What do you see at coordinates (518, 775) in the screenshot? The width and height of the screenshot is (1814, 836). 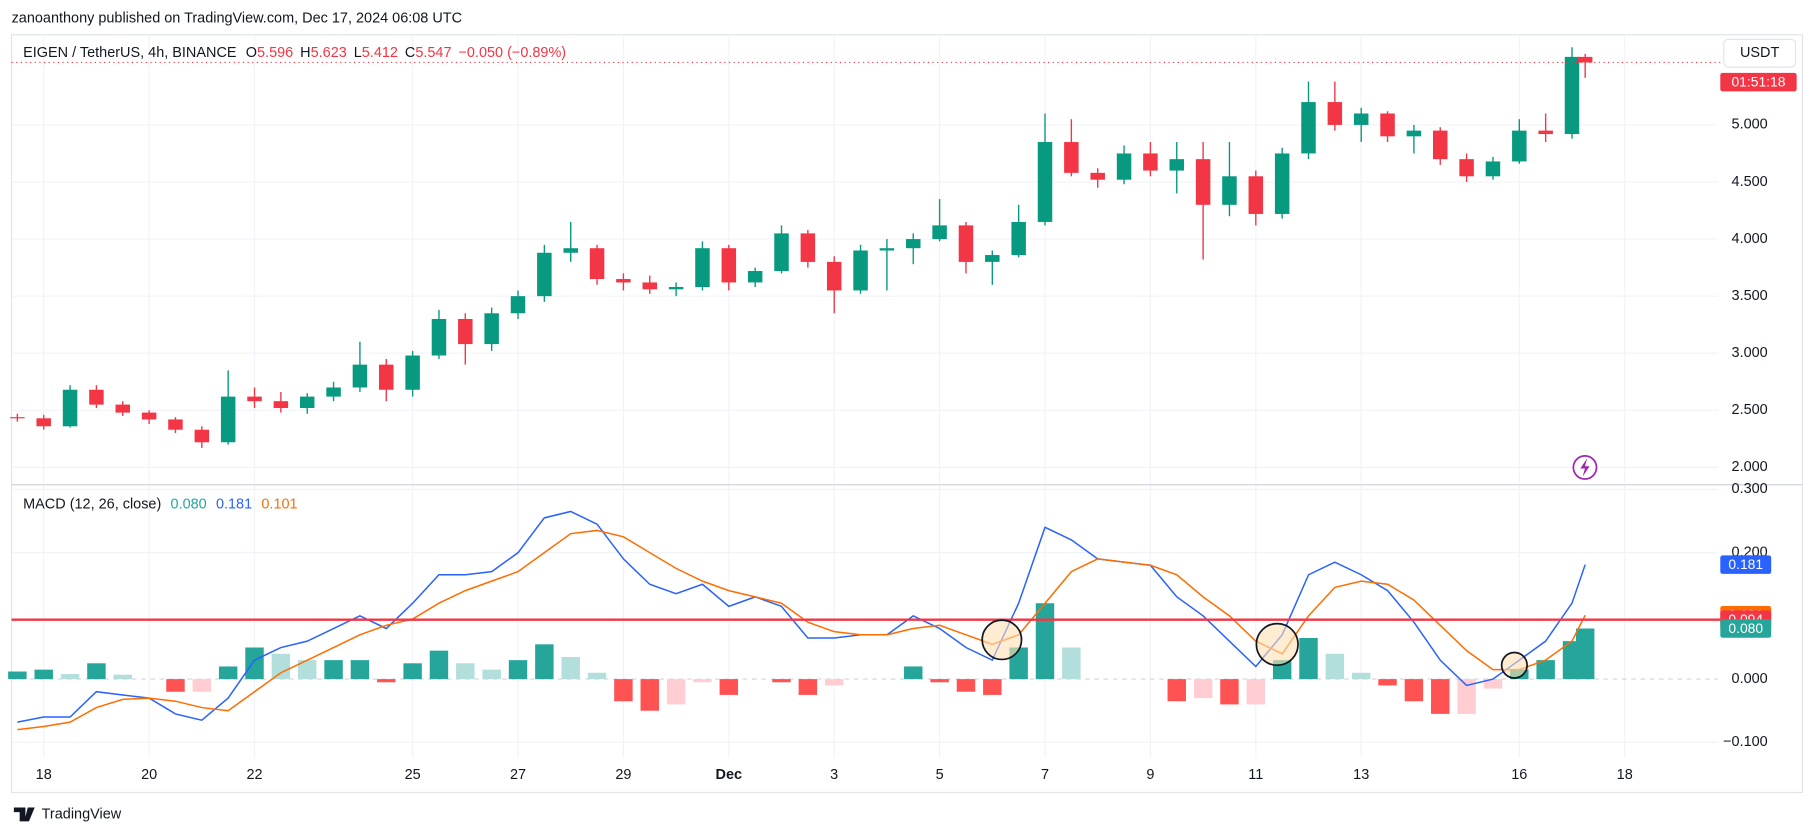 I see `x-tick-label: 27` at bounding box center [518, 775].